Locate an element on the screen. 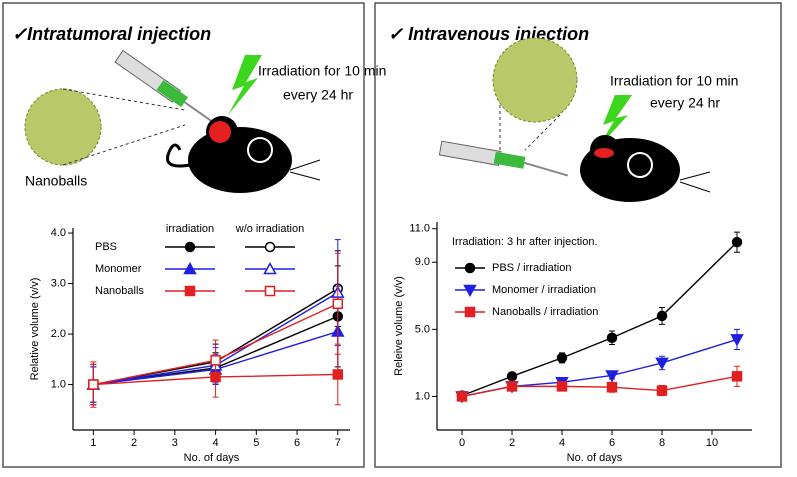 This screenshot has width=797, height=477. x-tick-label: 7 is located at coordinates (338, 443).